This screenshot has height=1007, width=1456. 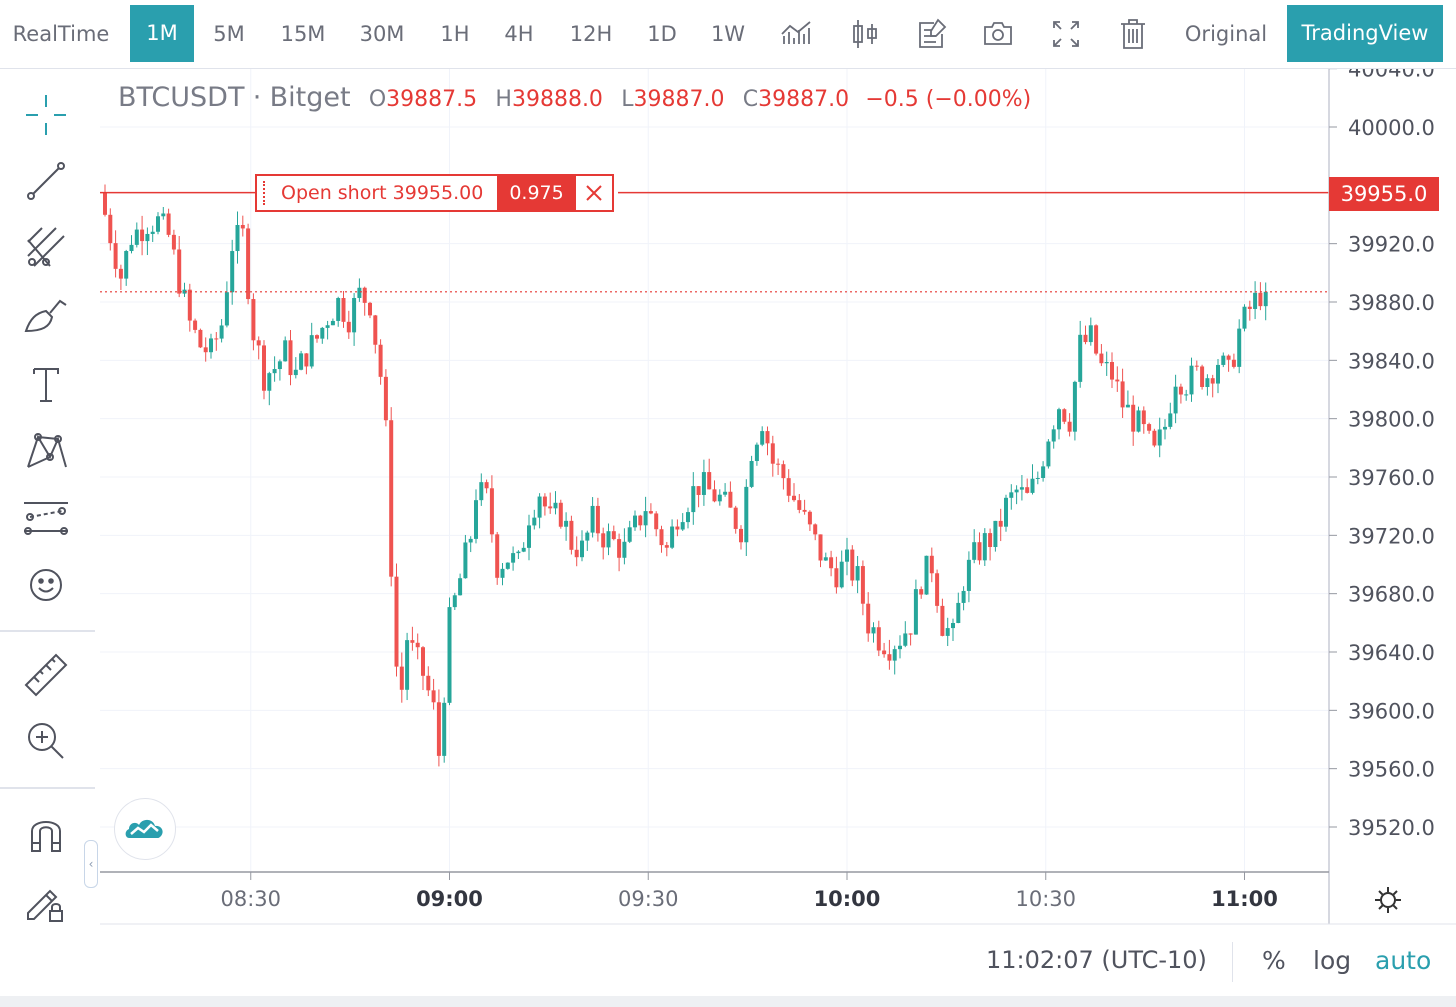 I want to click on x-tick-label: 08:30, so click(x=250, y=899).